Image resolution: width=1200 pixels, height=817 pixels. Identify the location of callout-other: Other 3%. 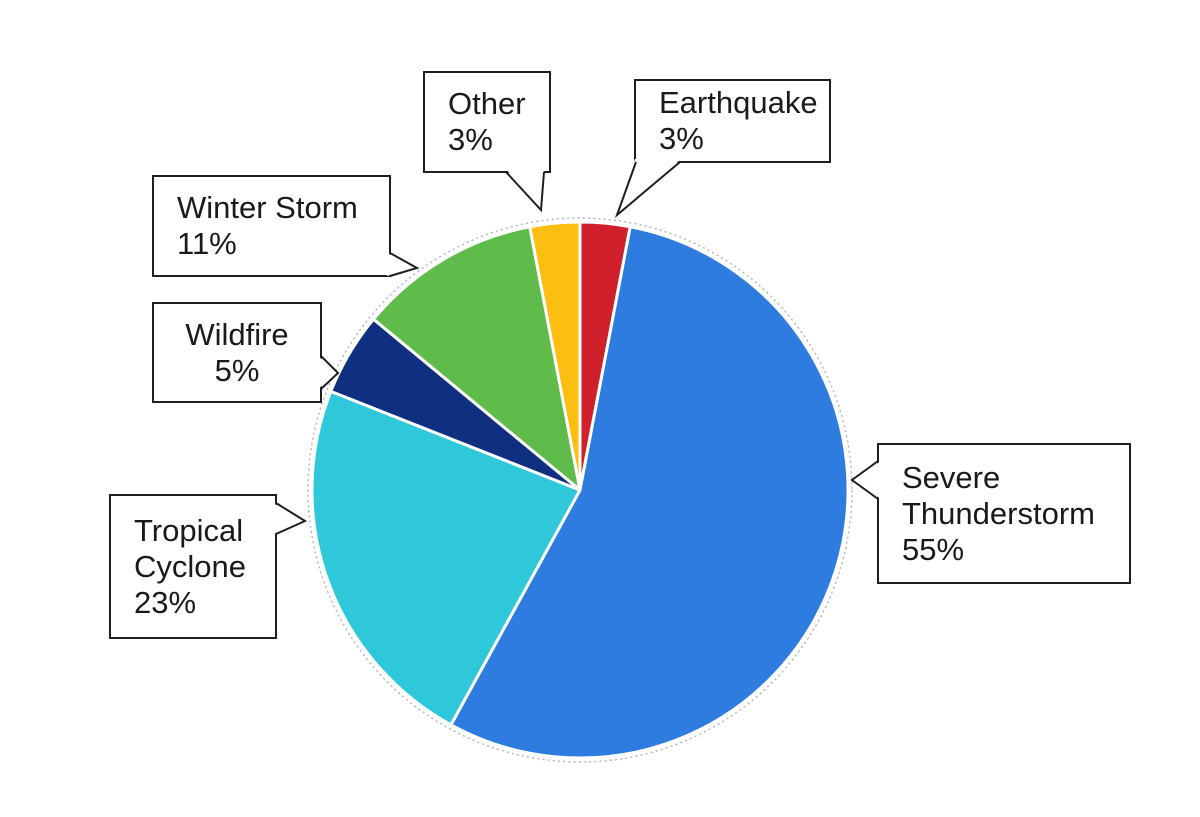
(487, 122).